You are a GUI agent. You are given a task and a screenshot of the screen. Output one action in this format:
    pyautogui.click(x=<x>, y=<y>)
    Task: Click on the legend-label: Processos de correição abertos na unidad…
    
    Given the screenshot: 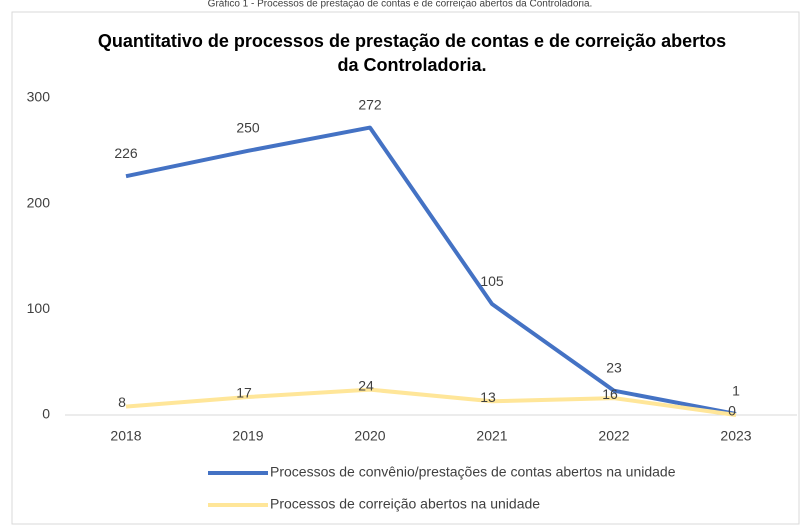 What is the action you would take?
    pyautogui.click(x=405, y=504)
    